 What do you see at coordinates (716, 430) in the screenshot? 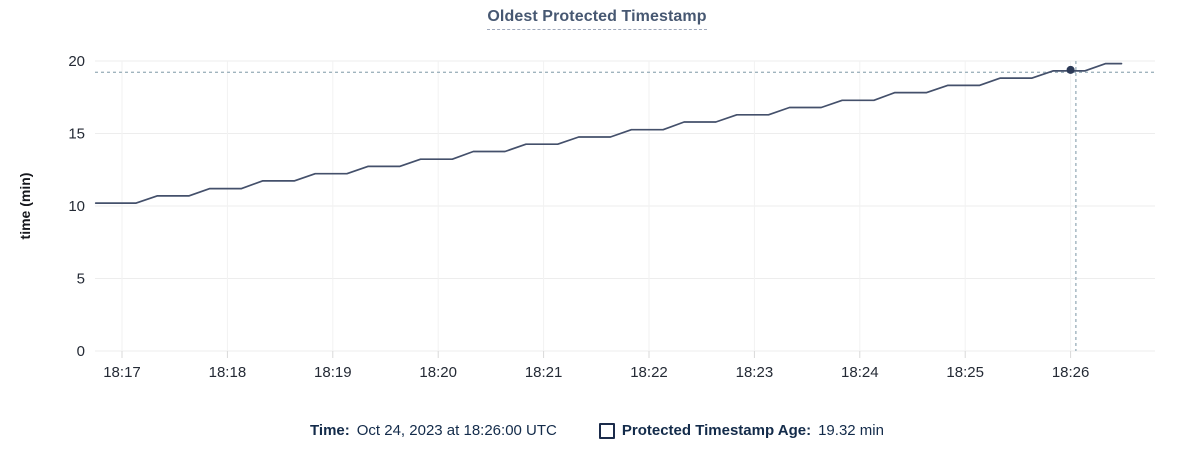
I see `legend-series-label: Protected Timestamp Age:` at bounding box center [716, 430].